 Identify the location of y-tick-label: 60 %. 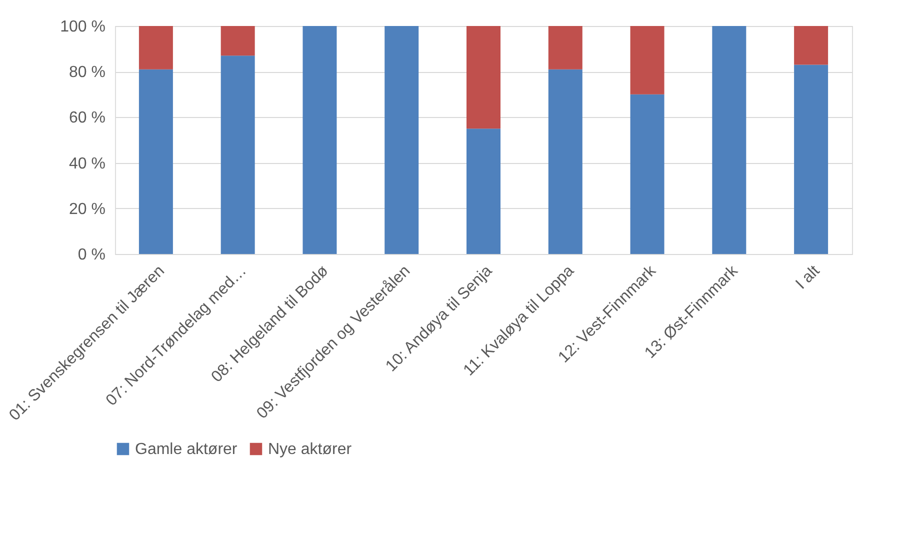
(87, 118).